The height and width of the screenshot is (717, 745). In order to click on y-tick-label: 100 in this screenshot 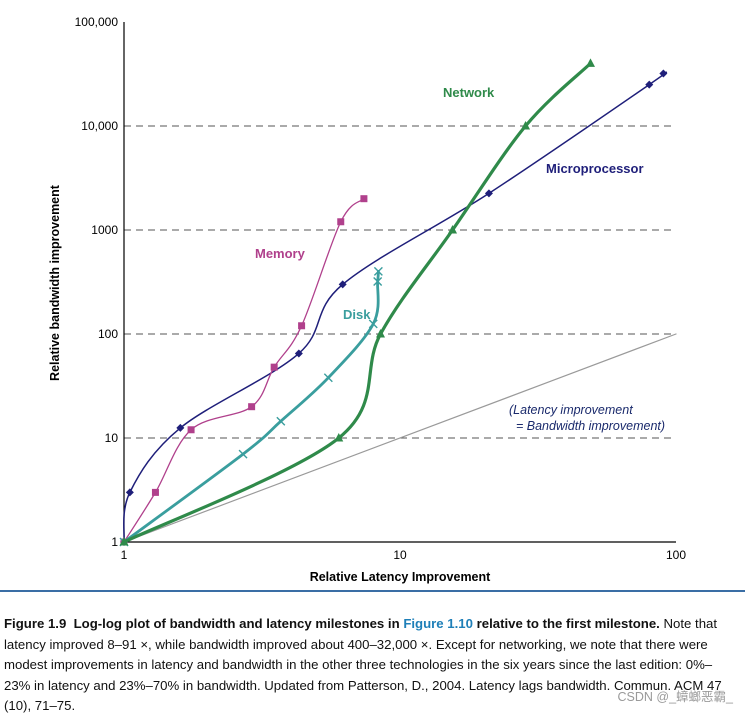, I will do `click(108, 334)`.